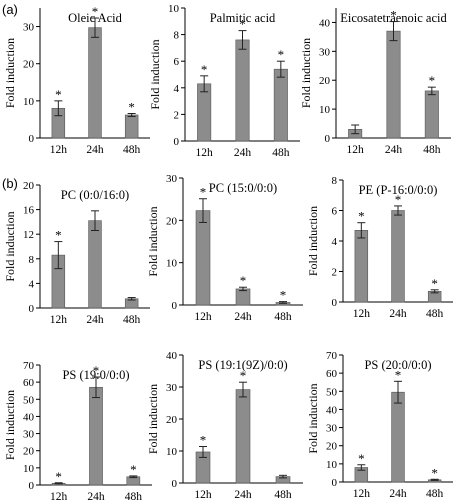 This screenshot has height=500, width=460. What do you see at coordinates (325, 23) in the screenshot?
I see `y-tick-label: 40` at bounding box center [325, 23].